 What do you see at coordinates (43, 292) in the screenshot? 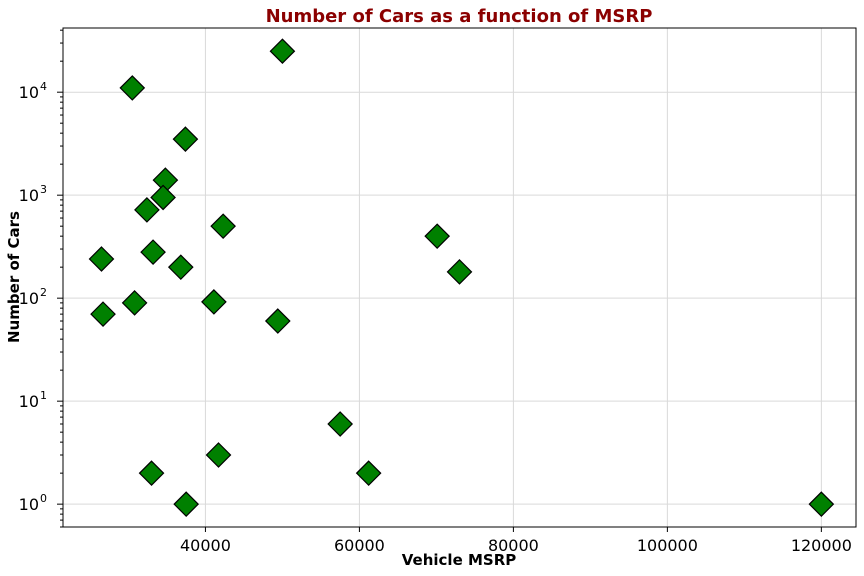
I see `y-tick-exponent: 2` at bounding box center [43, 292].